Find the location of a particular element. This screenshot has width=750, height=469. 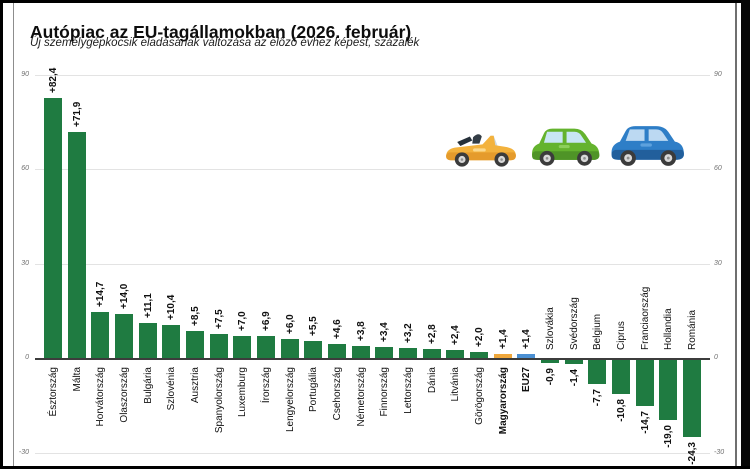

bar-category-label: Magyarország is located at coordinates (503, 401).